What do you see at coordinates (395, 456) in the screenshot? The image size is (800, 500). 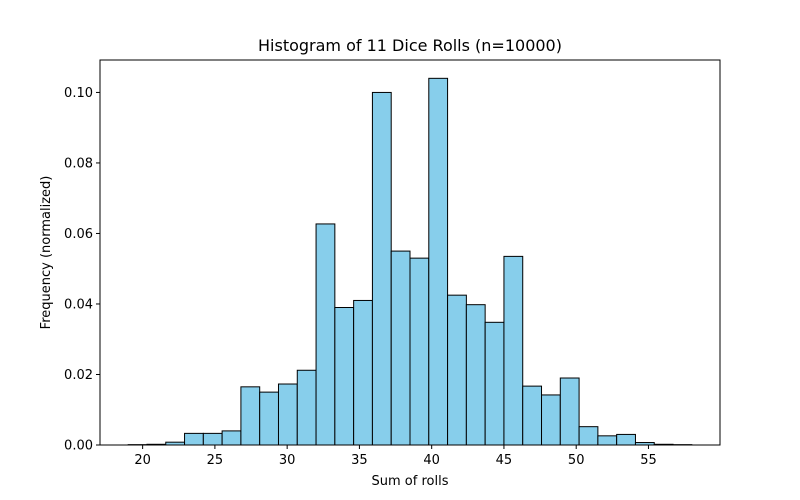 I see `x-axis-ticks: 20 25 30 35 40 45 50 55` at bounding box center [395, 456].